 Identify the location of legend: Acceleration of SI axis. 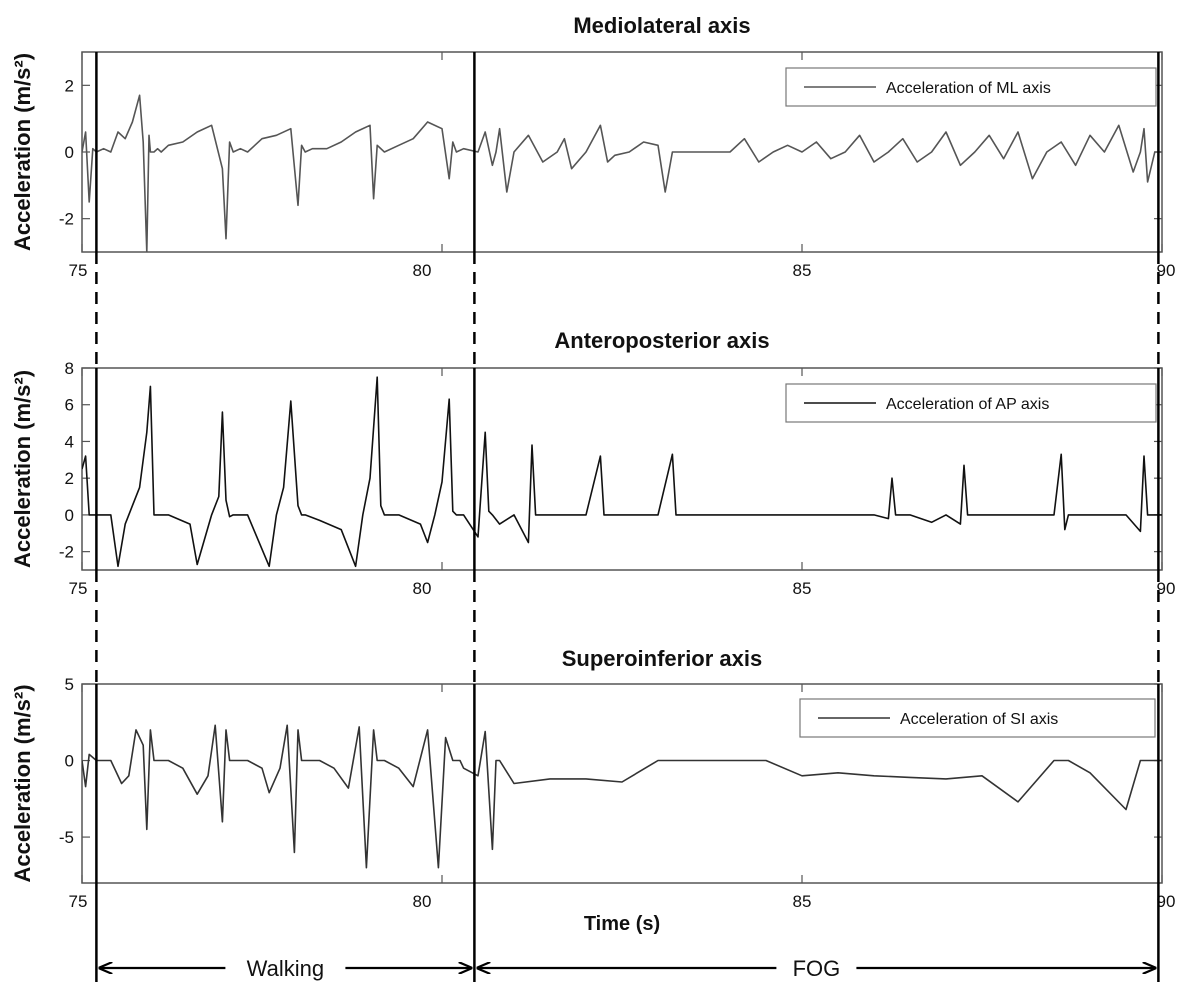
(977, 718).